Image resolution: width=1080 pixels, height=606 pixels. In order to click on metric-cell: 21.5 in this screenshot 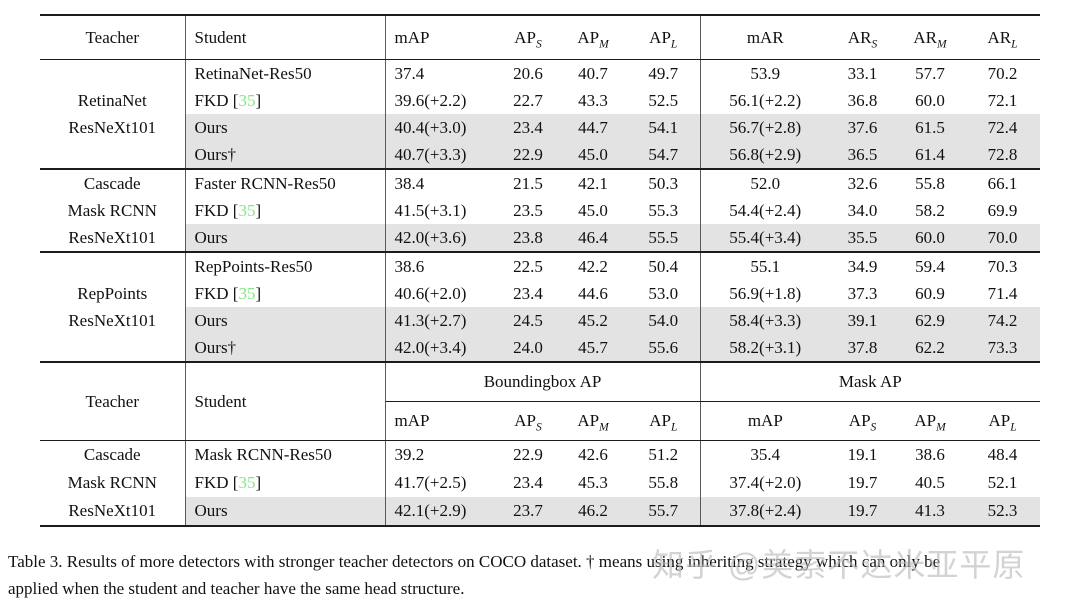, I will do `click(528, 182)`.